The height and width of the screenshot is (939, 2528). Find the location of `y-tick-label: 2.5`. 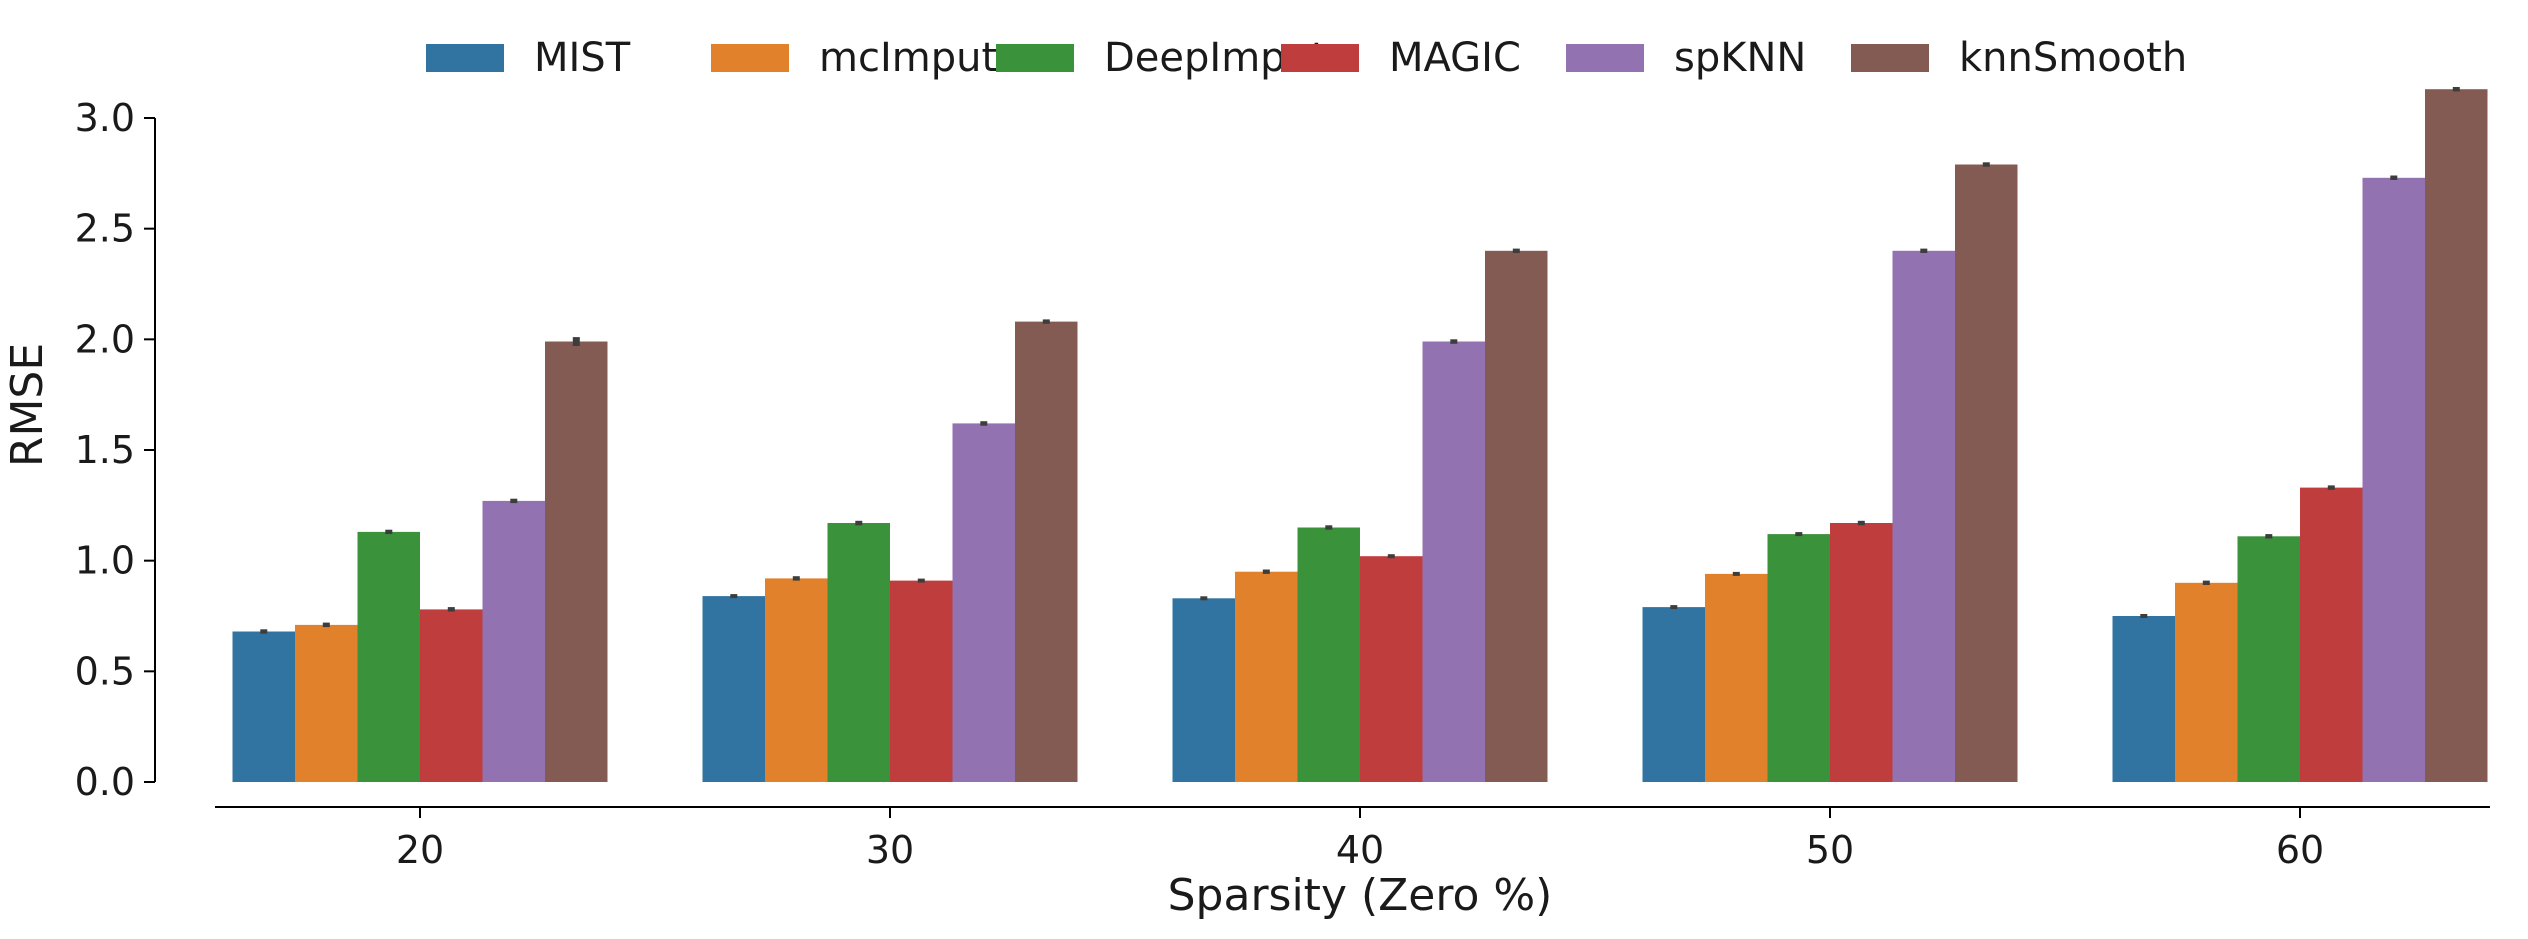

y-tick-label: 2.5 is located at coordinates (105, 229).